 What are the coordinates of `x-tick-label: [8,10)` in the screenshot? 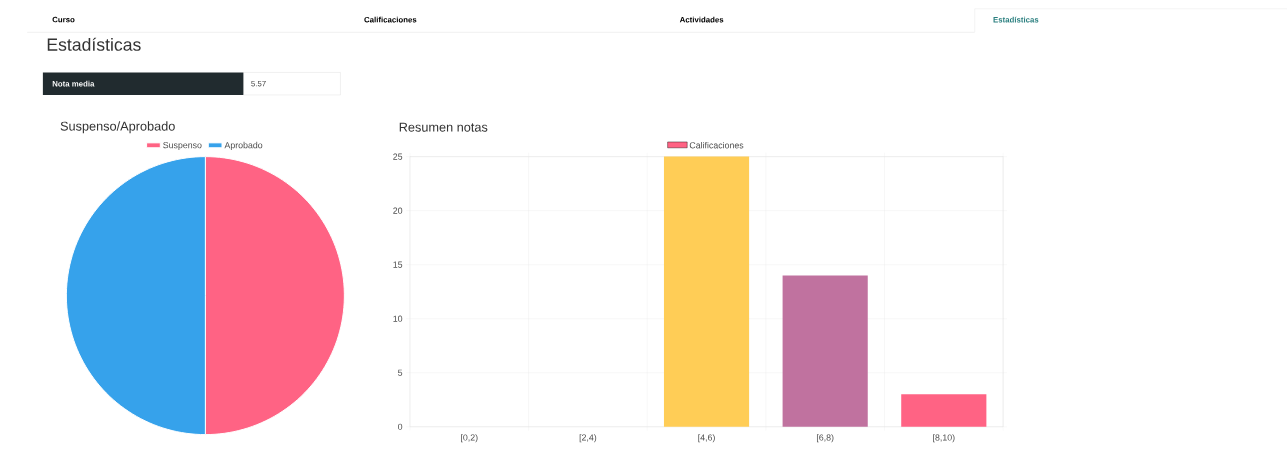 It's located at (944, 438).